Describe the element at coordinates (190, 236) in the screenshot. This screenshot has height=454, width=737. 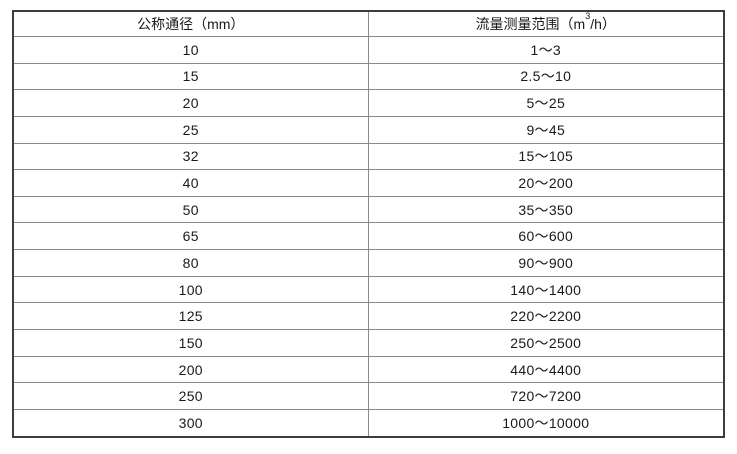
I see `cell-dn: 65` at that location.